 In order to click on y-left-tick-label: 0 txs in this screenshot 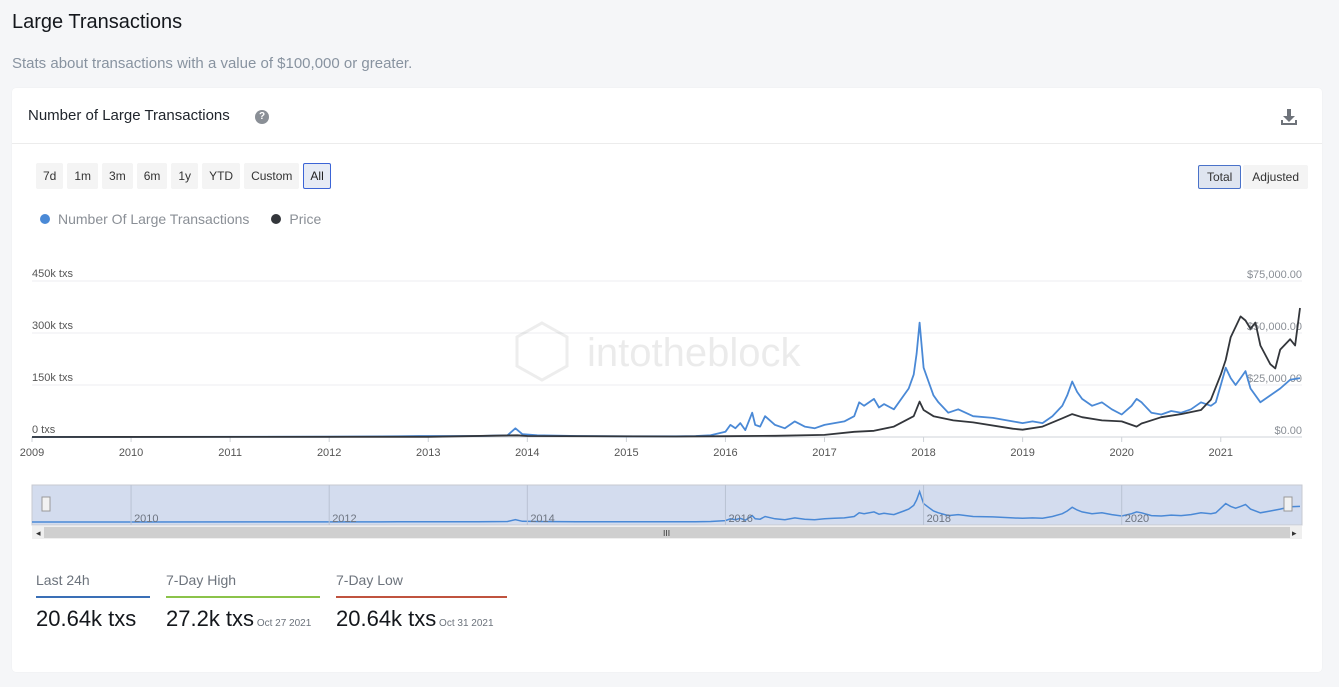, I will do `click(44, 430)`.